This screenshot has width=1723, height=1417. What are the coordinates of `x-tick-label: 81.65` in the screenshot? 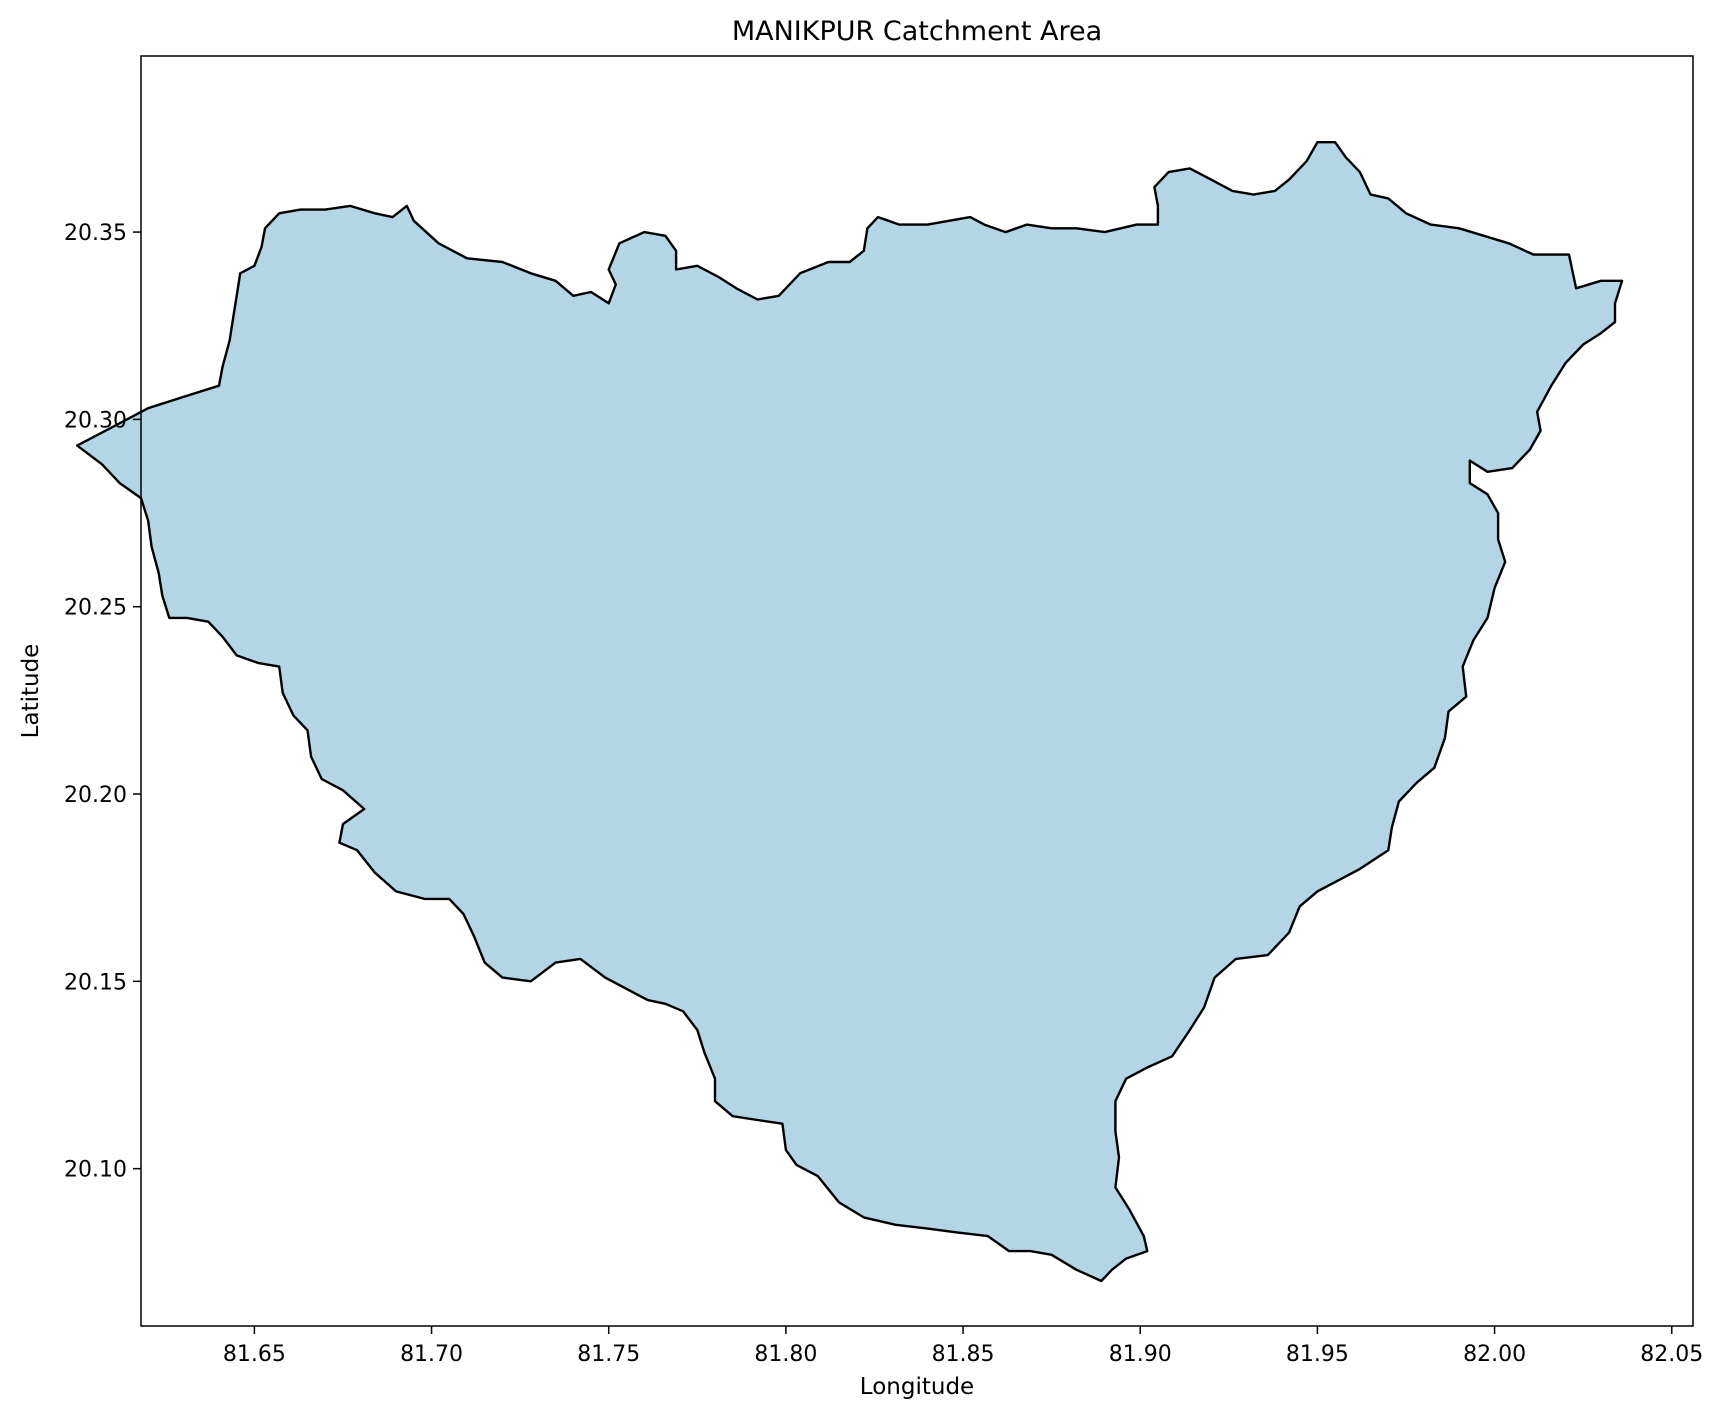 It's located at (254, 1354).